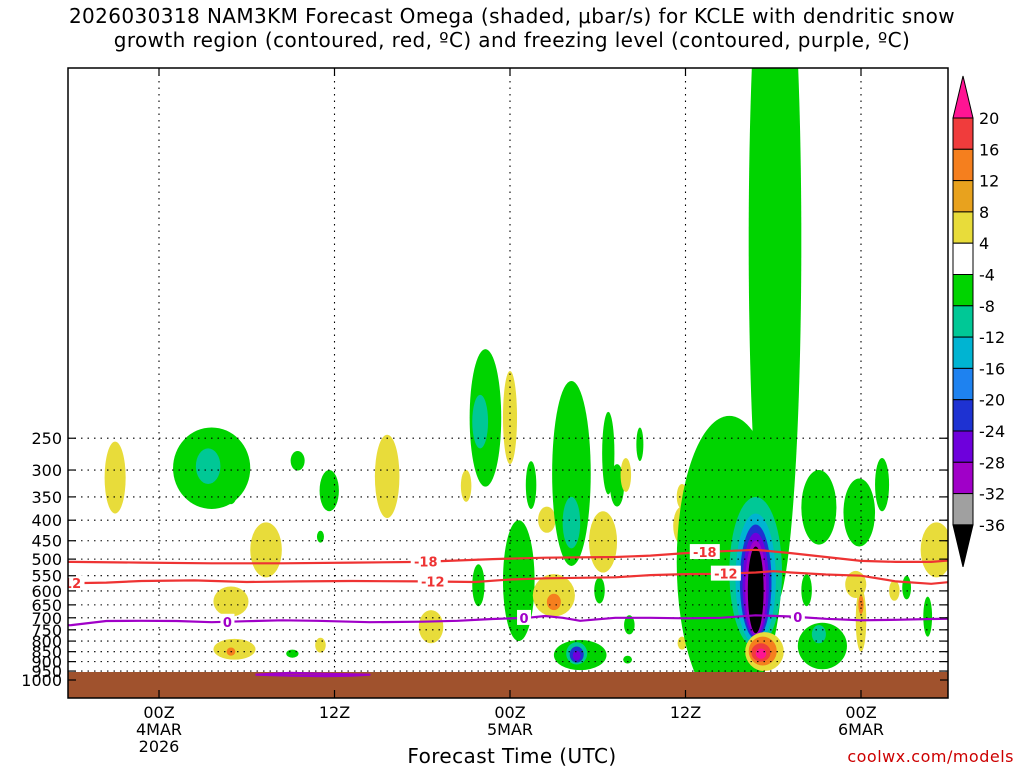  I want to click on y-tick-label: 400, so click(46, 520).